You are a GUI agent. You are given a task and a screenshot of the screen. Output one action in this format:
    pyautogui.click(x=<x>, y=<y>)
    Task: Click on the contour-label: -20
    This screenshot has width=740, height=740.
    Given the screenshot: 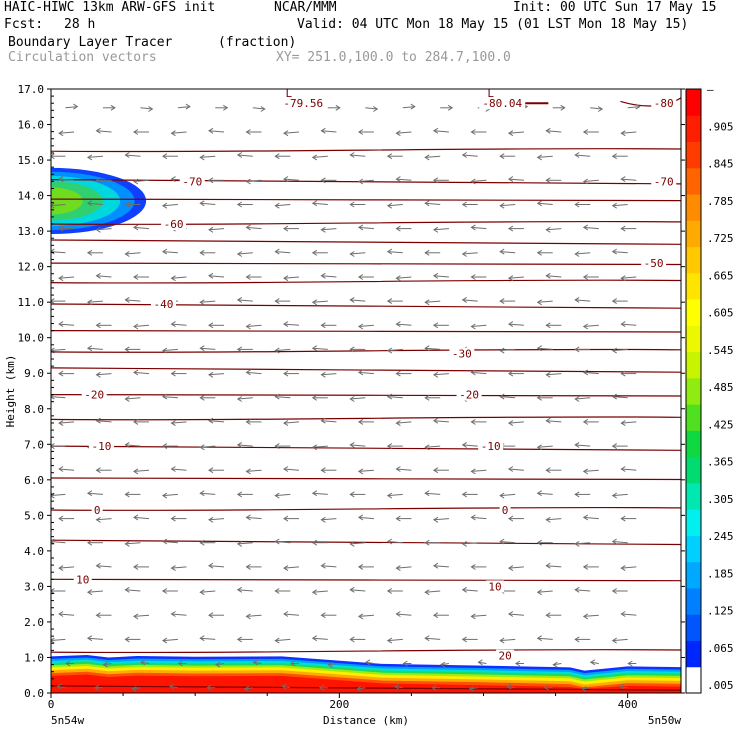 What is the action you would take?
    pyautogui.click(x=469, y=395)
    